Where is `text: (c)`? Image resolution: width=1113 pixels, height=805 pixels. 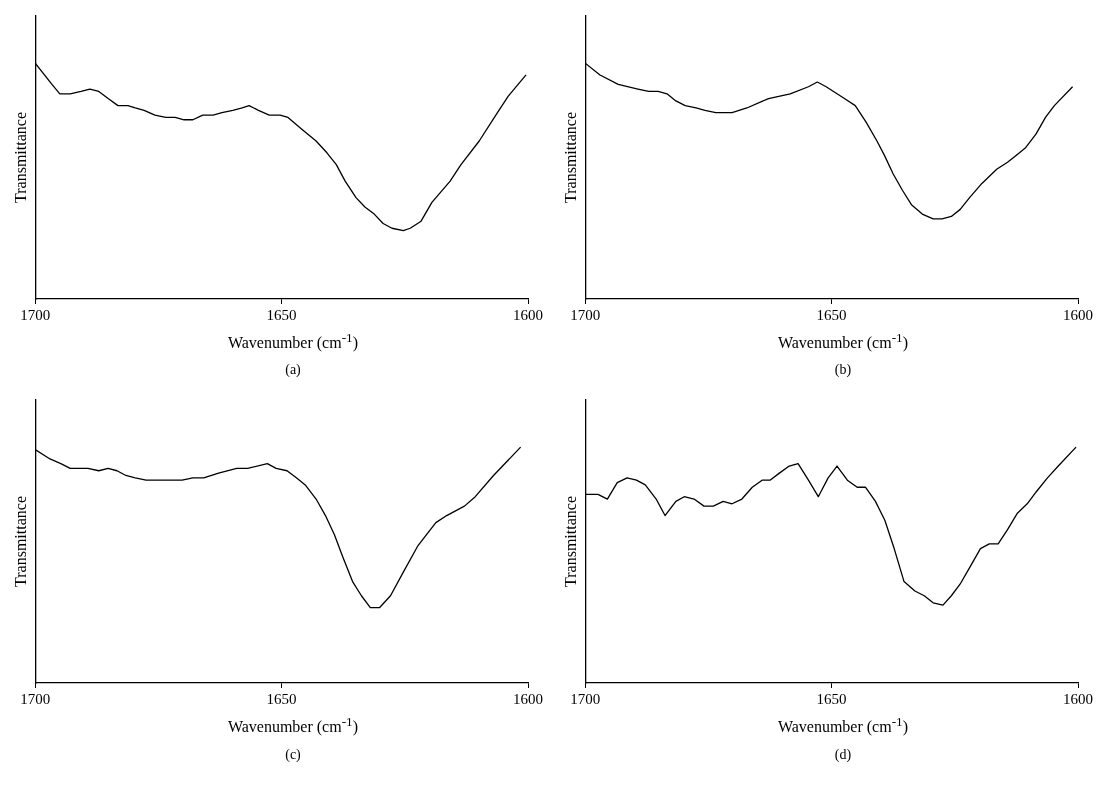 text: (c) is located at coordinates (293, 754).